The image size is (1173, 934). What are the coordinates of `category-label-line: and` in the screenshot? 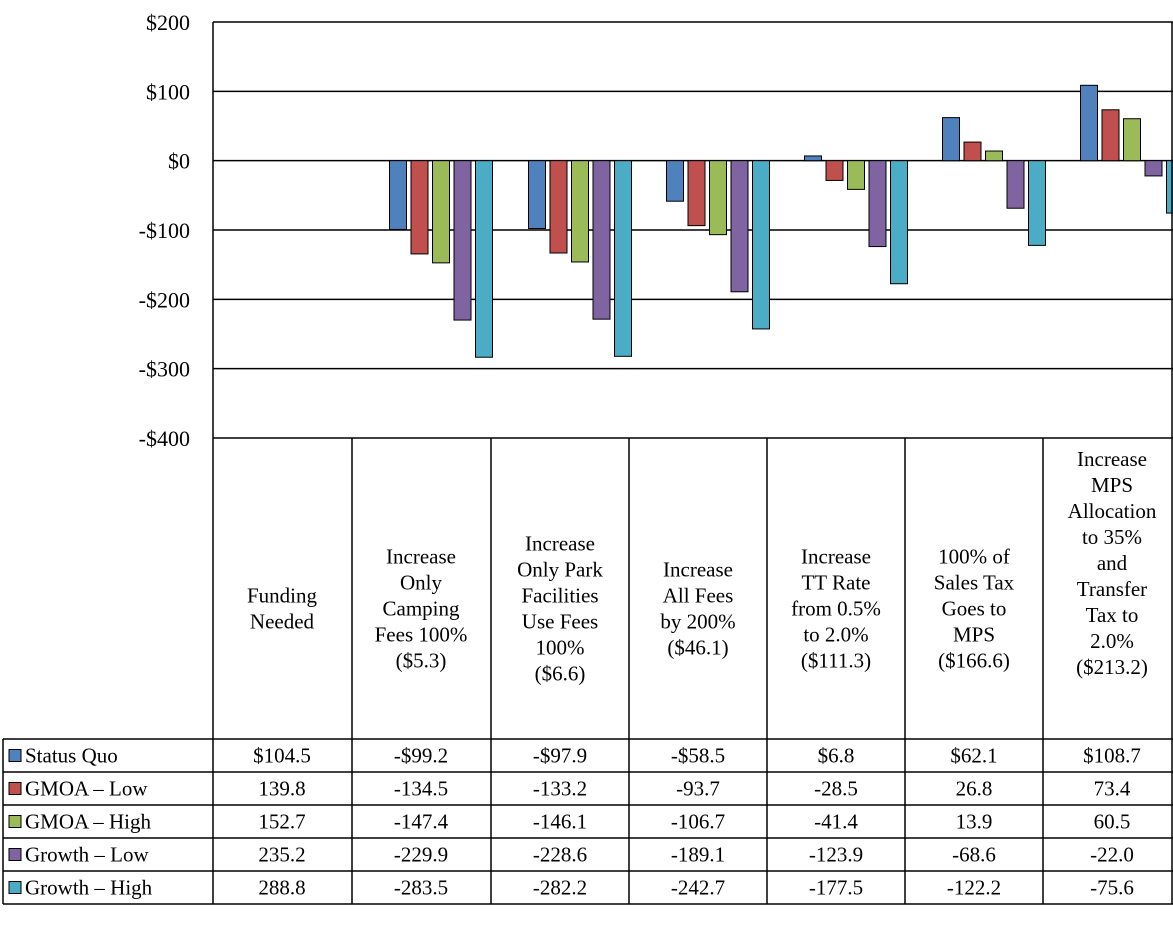 It's located at (1112, 563).